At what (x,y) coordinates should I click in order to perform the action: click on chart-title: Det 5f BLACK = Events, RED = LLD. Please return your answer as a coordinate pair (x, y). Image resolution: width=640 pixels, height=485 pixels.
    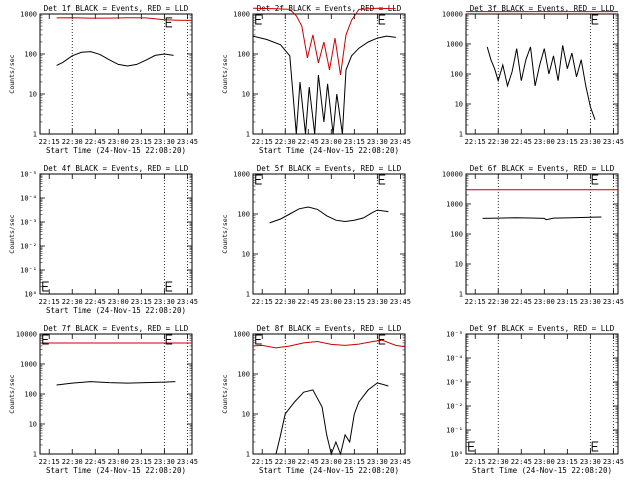
    Looking at the image, I should click on (329, 168).